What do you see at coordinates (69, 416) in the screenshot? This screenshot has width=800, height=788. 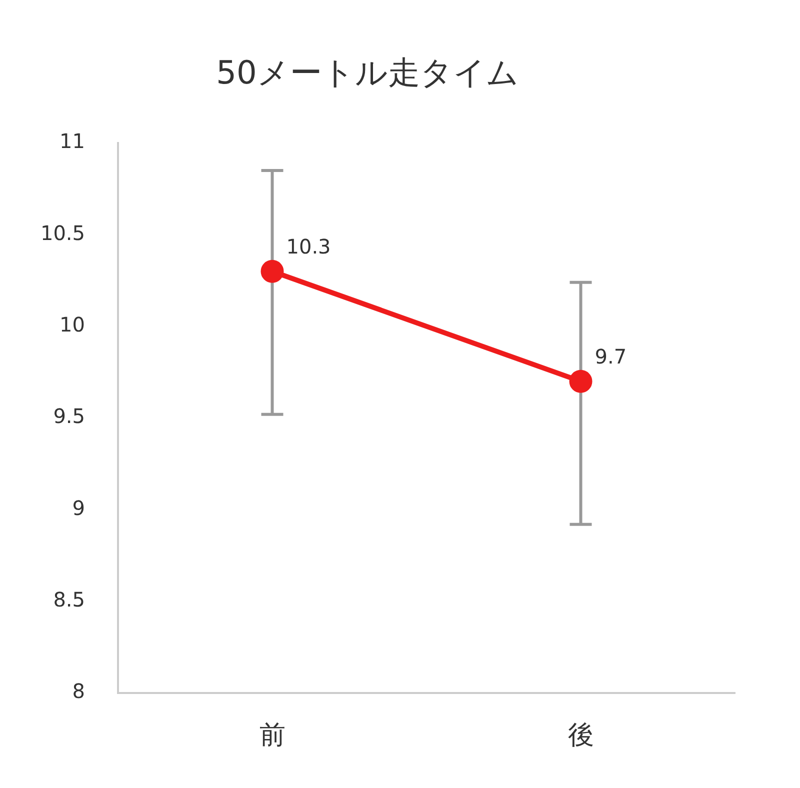 I see `y-tick-label: 9.5` at bounding box center [69, 416].